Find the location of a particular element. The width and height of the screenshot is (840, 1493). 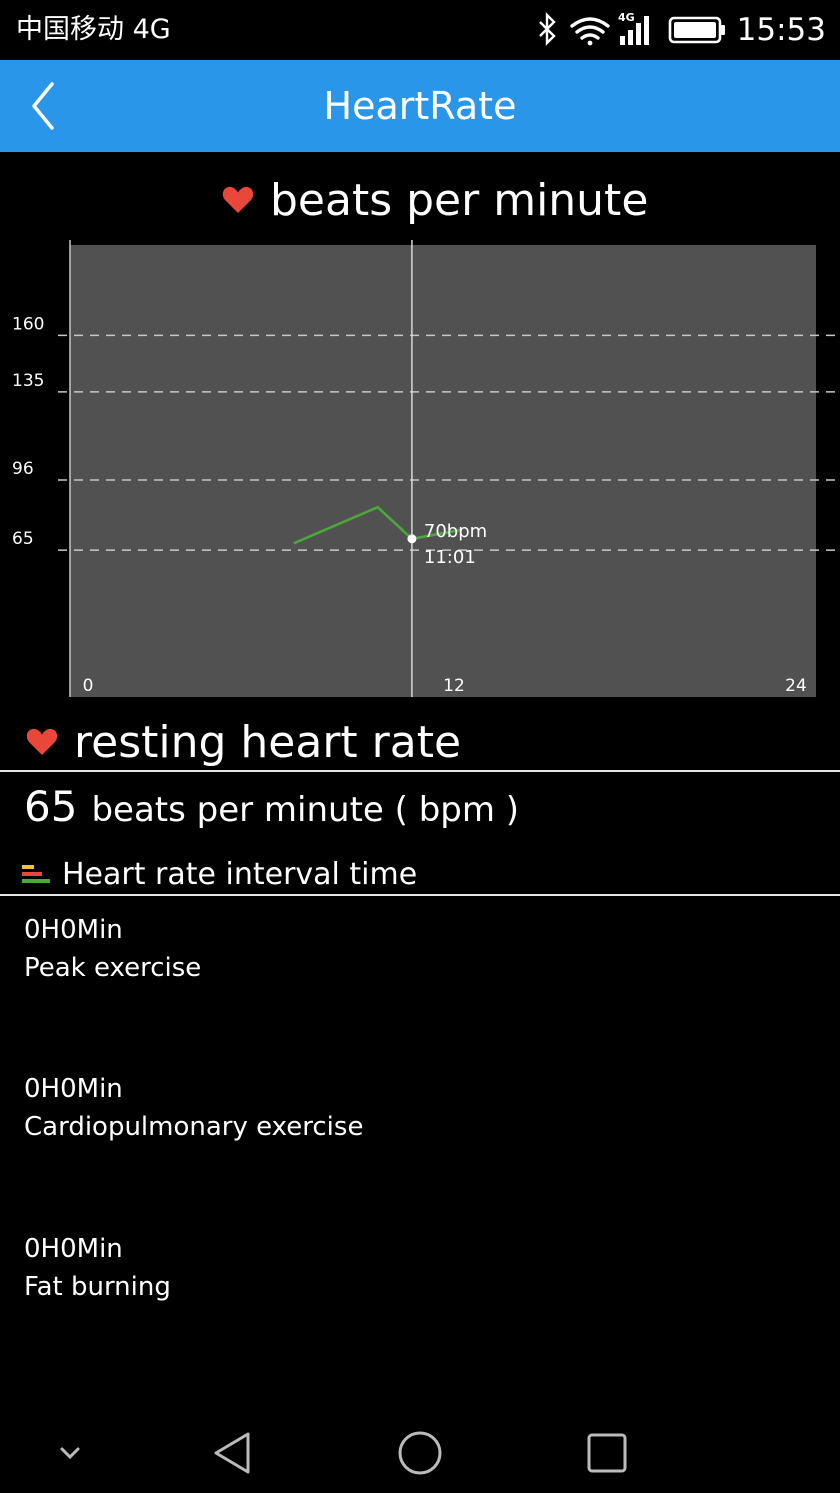

nav-home-button is located at coordinates (420, 1453).